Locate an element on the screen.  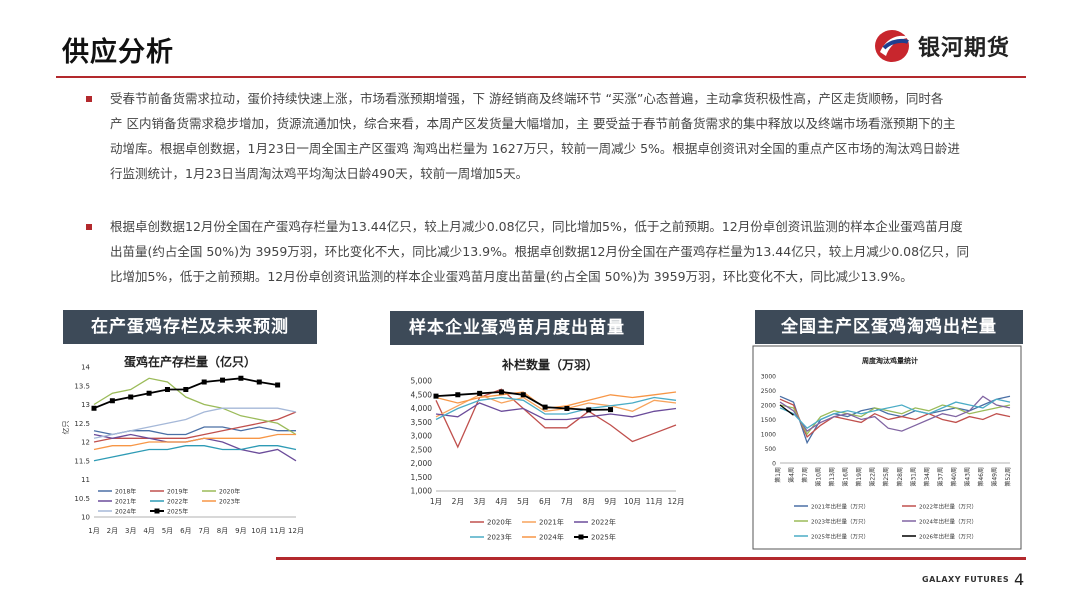
chart-title: 蛋鸡在产存栏量（亿只） is located at coordinates (190, 361).